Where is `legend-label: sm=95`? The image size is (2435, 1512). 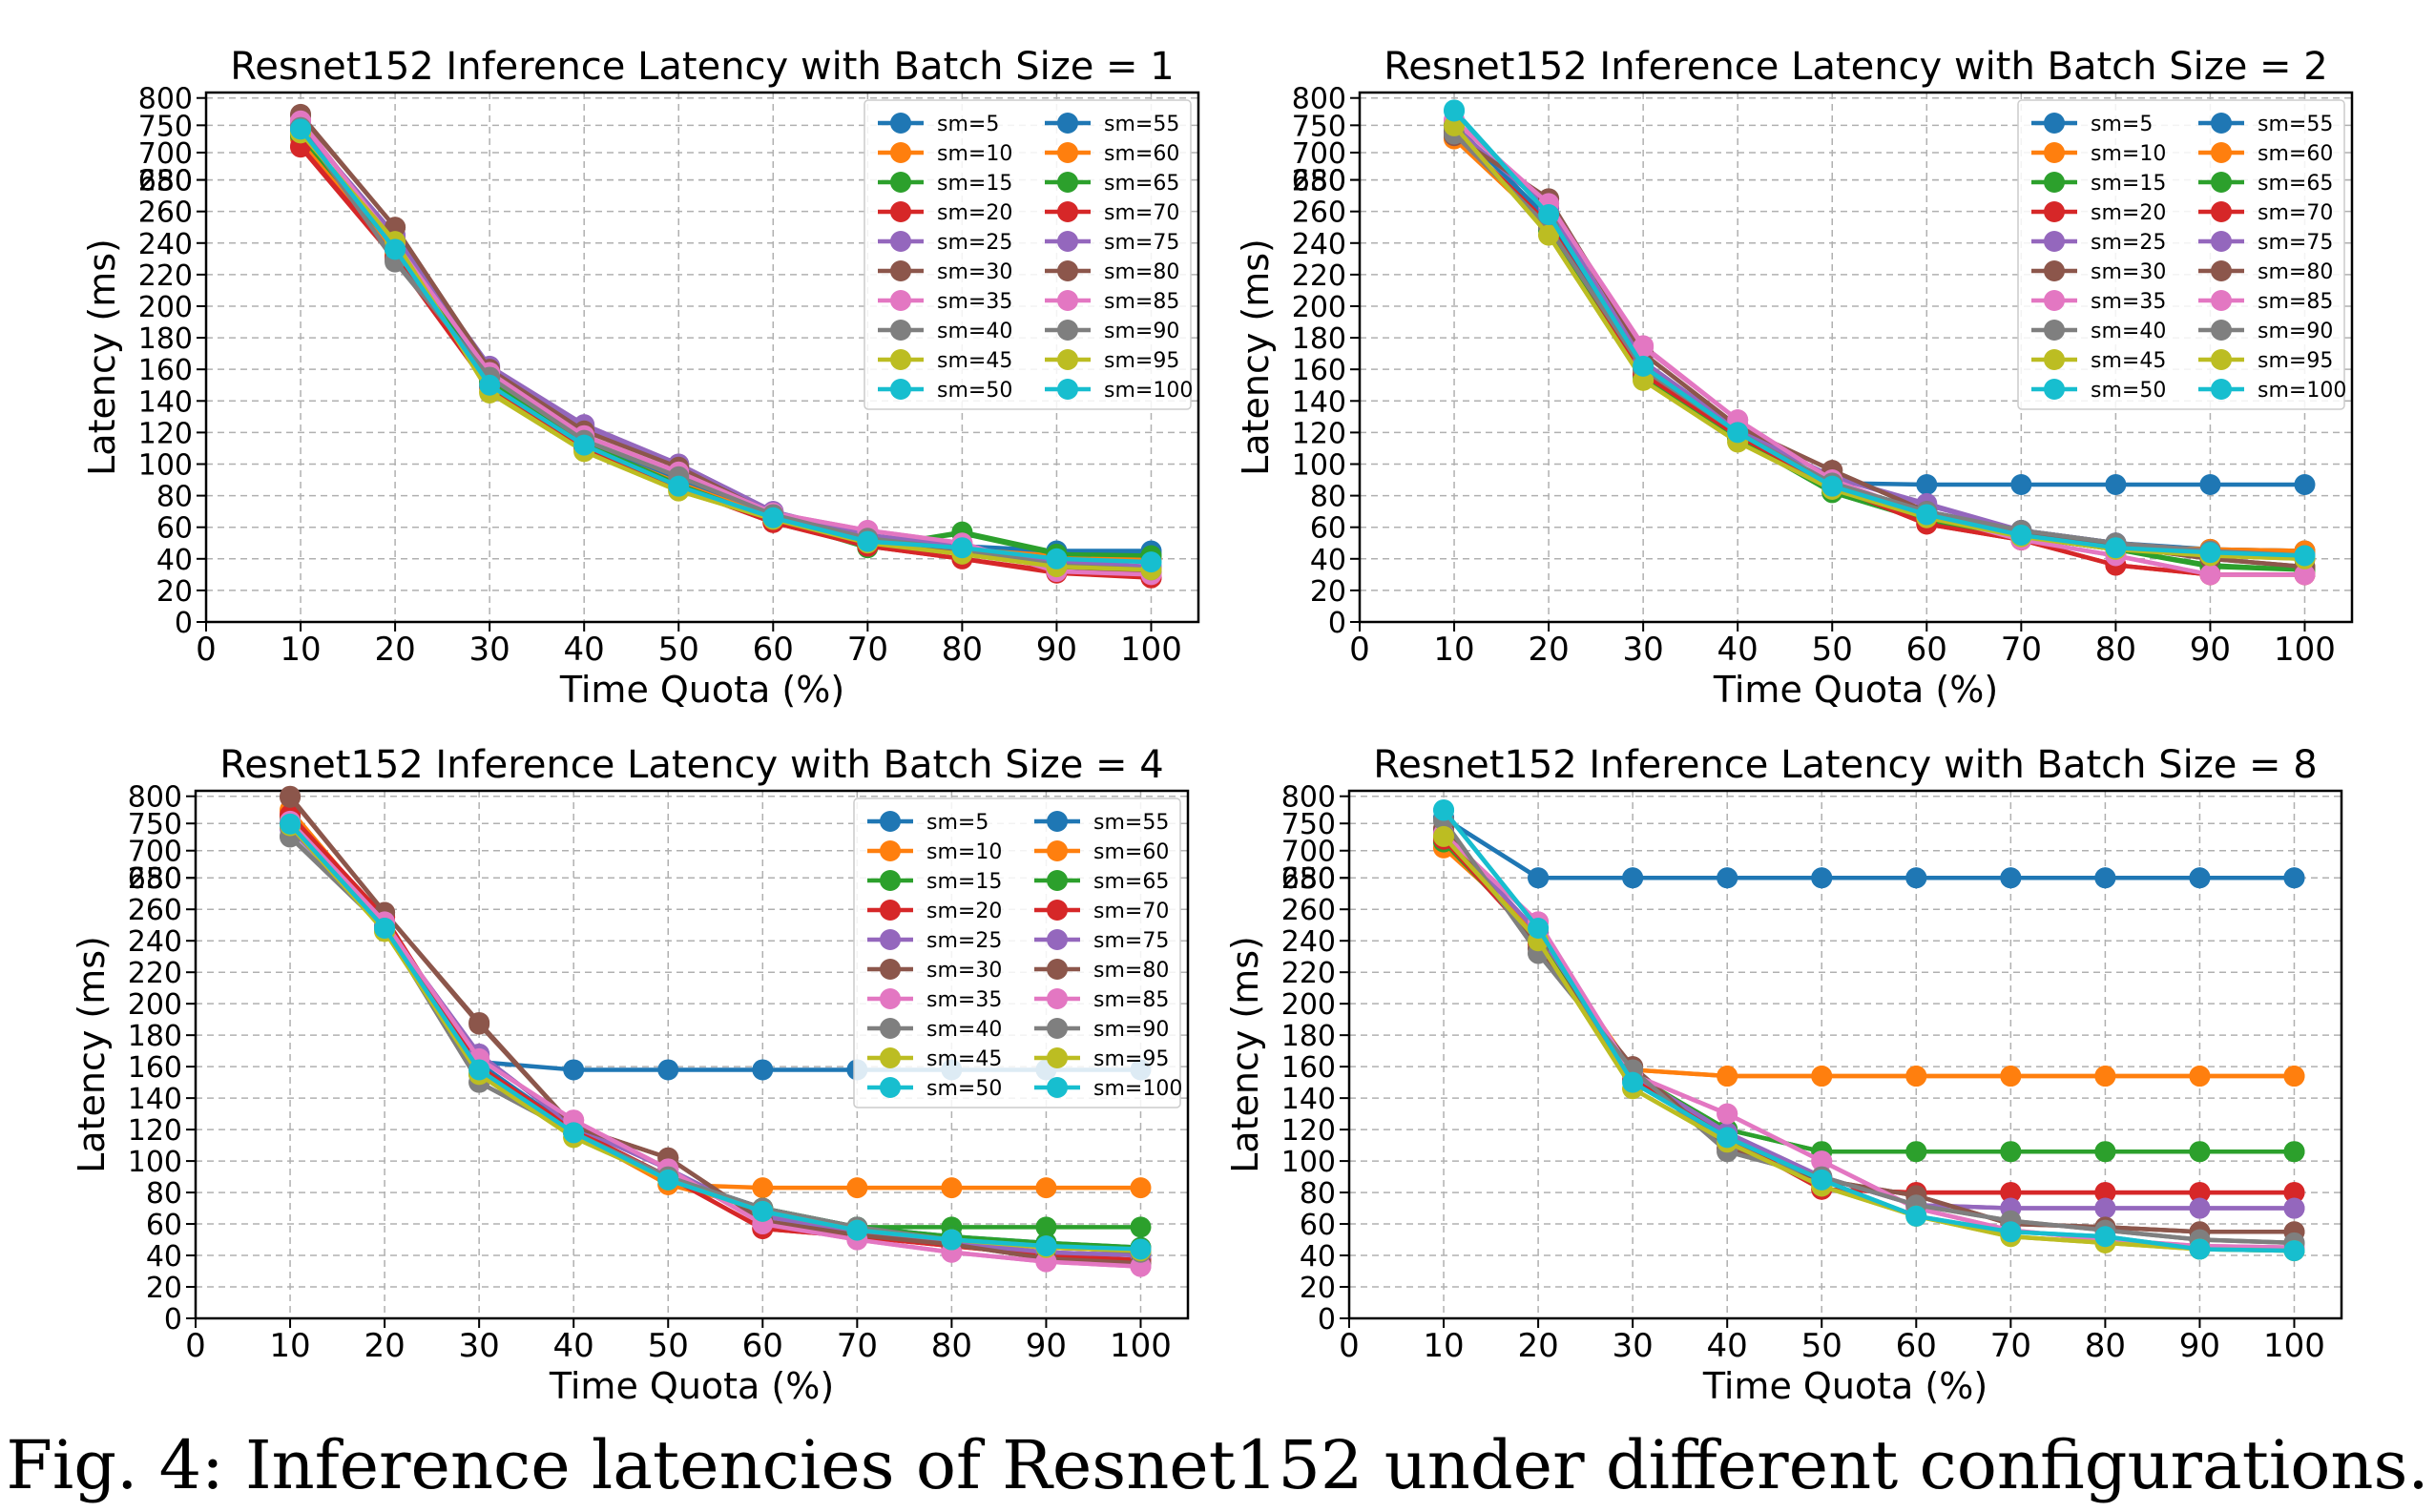
legend-label: sm=95 is located at coordinates (2295, 361).